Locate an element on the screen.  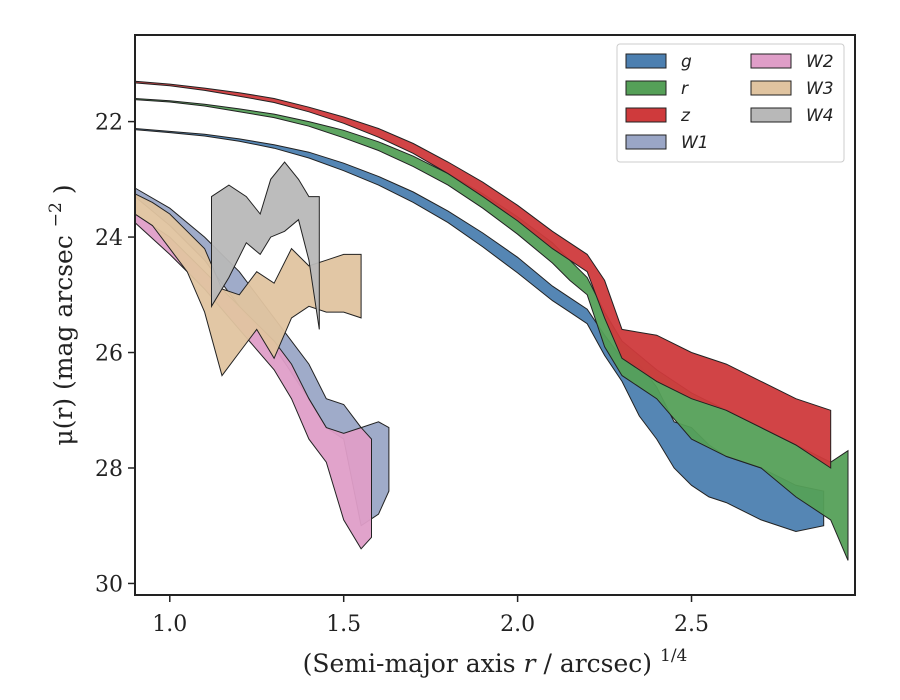
y-axis-label-text: μ(r) (mag arcsec is located at coordinates (63, 340).